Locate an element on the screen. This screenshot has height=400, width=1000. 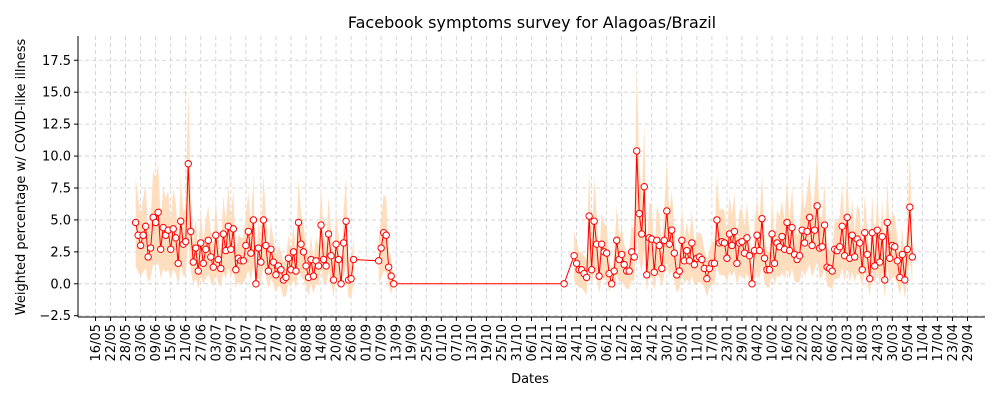
x-tick-label: 05/04 is located at coordinates (908, 342).